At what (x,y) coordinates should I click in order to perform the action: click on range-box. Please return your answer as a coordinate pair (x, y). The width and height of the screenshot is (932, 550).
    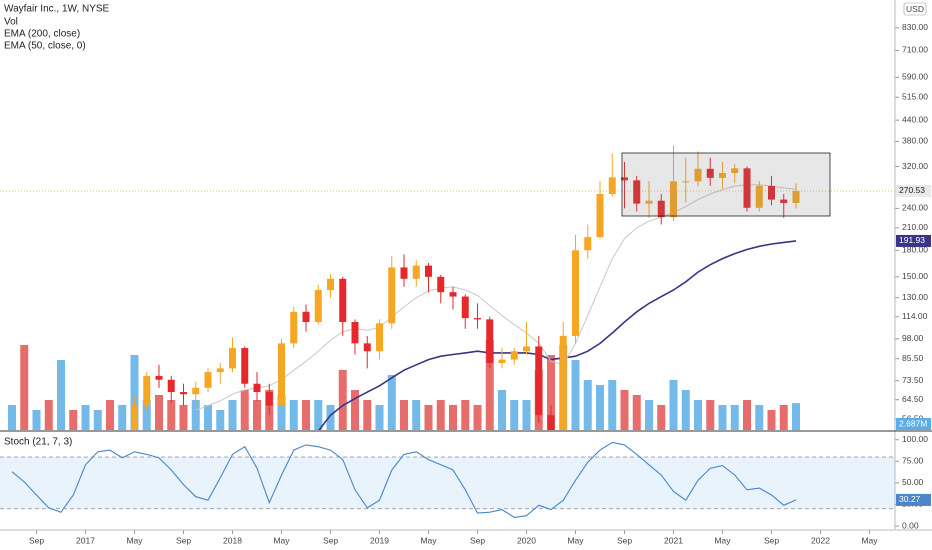
    Looking at the image, I should click on (726, 184).